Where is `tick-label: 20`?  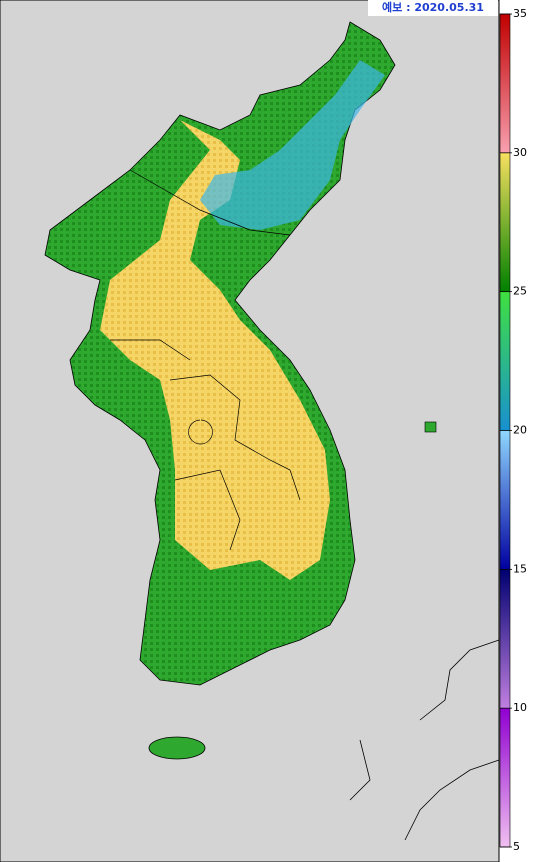 tick-label: 20 is located at coordinates (520, 430).